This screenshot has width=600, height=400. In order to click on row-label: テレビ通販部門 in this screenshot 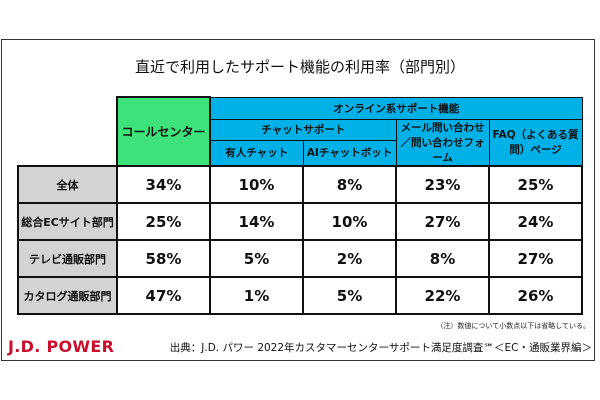, I will do `click(67, 258)`.